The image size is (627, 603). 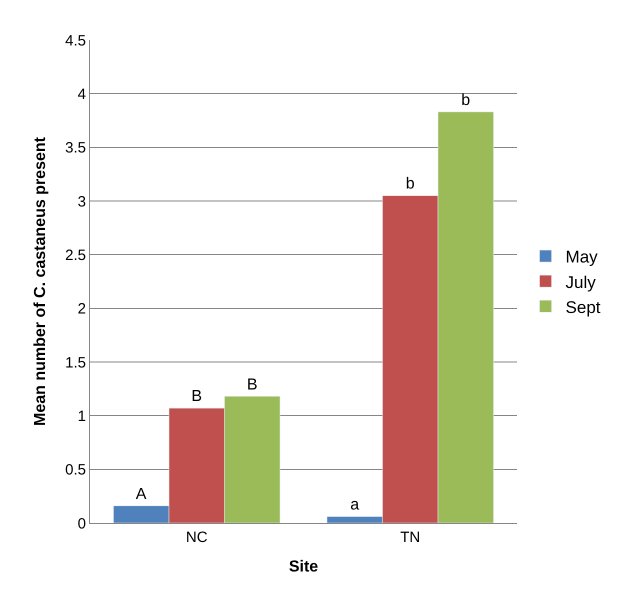 I want to click on legend-label: May, so click(x=582, y=257).